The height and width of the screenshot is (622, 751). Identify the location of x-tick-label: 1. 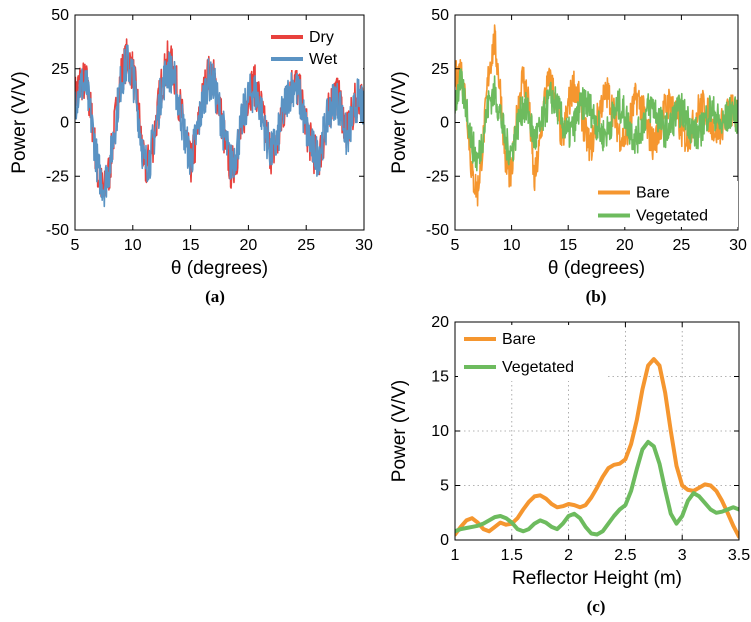
(455, 555).